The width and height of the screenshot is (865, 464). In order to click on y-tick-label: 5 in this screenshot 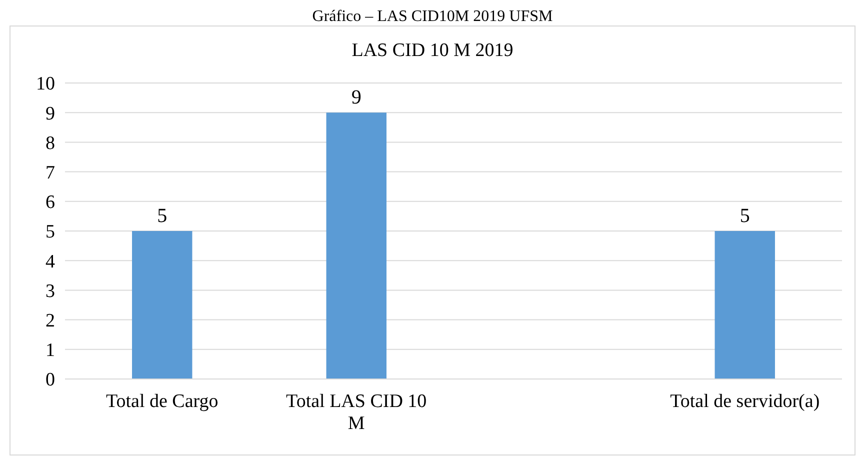, I will do `click(50, 232)`.